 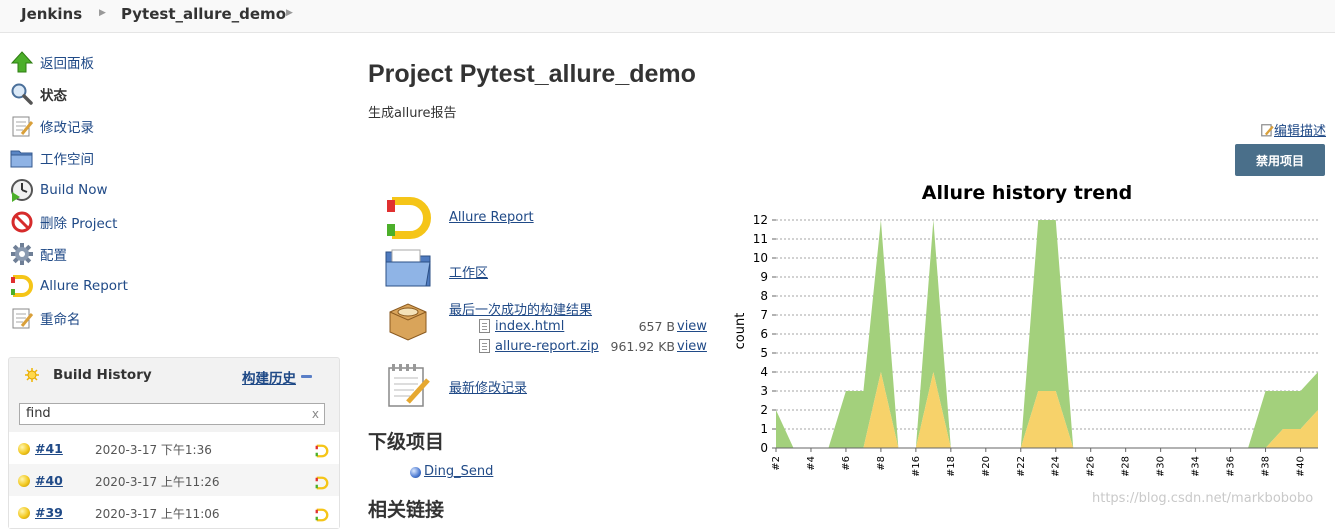 What do you see at coordinates (764, 277) in the screenshot?
I see `y-tick-label: 9` at bounding box center [764, 277].